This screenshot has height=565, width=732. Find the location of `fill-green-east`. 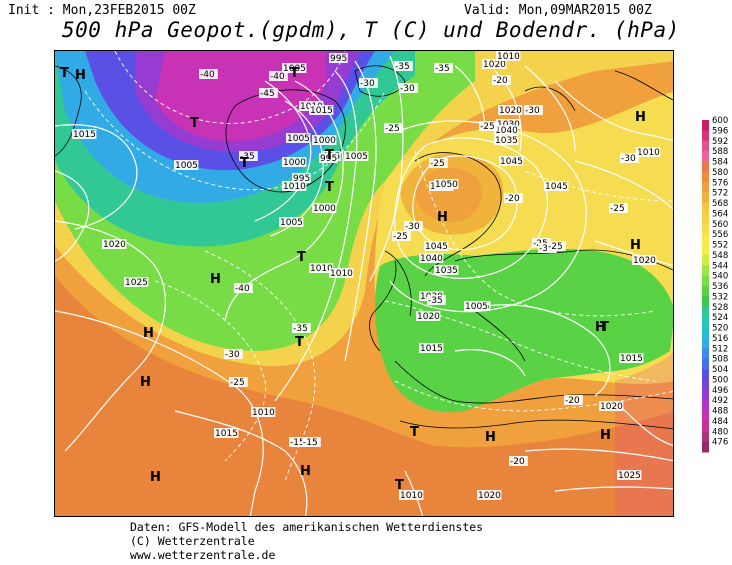

fill-green-east is located at coordinates (524, 330).